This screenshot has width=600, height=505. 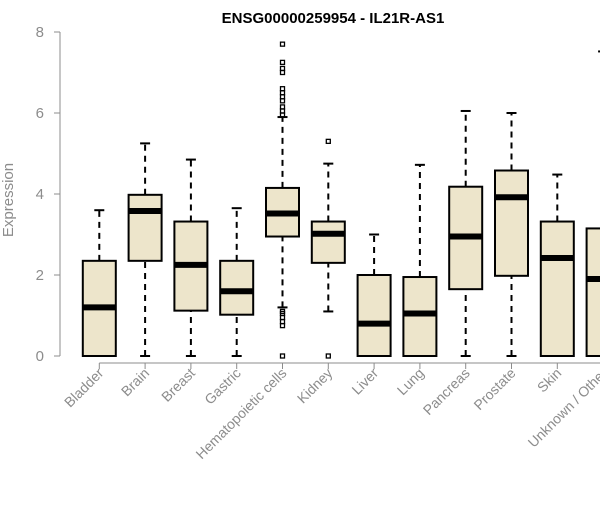 I want to click on y-tick-label: 6, so click(x=40, y=113).